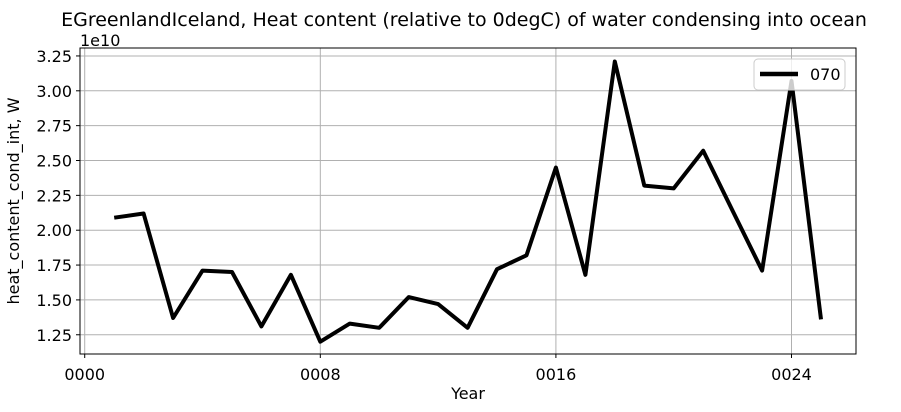 This screenshot has height=412, width=901. I want to click on x-tick-label: 0024, so click(791, 374).